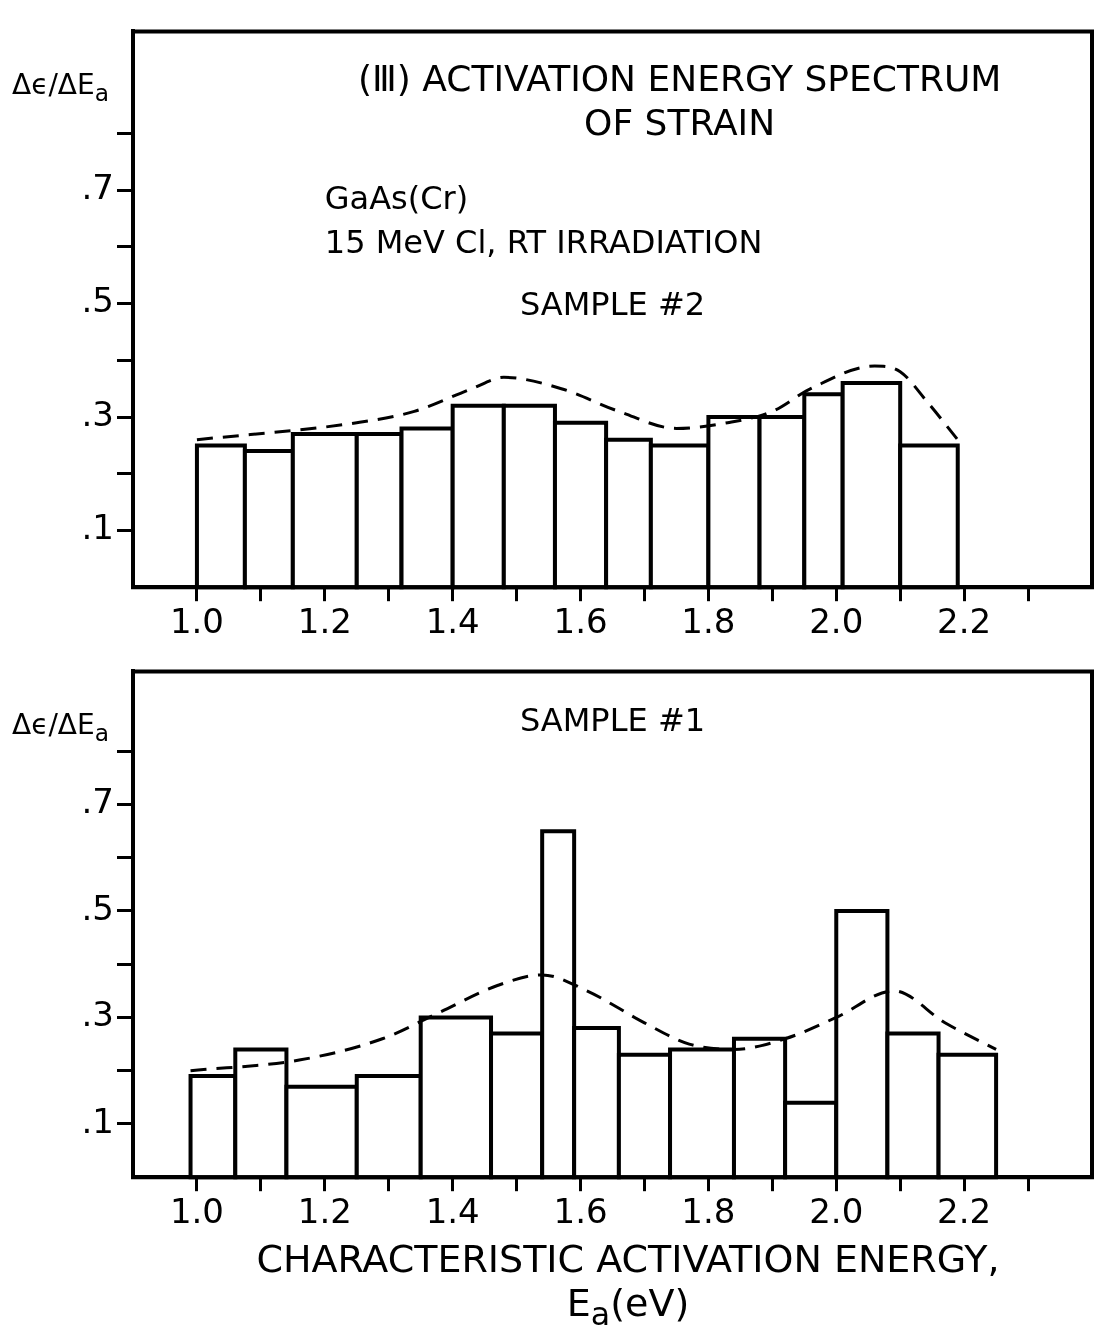 Image resolution: width=1106 pixels, height=1340 pixels. I want to click on text: (Ⅲ) ACTIVATION ENERGY SPECTRUM OF STRAIN, so click(679, 101).